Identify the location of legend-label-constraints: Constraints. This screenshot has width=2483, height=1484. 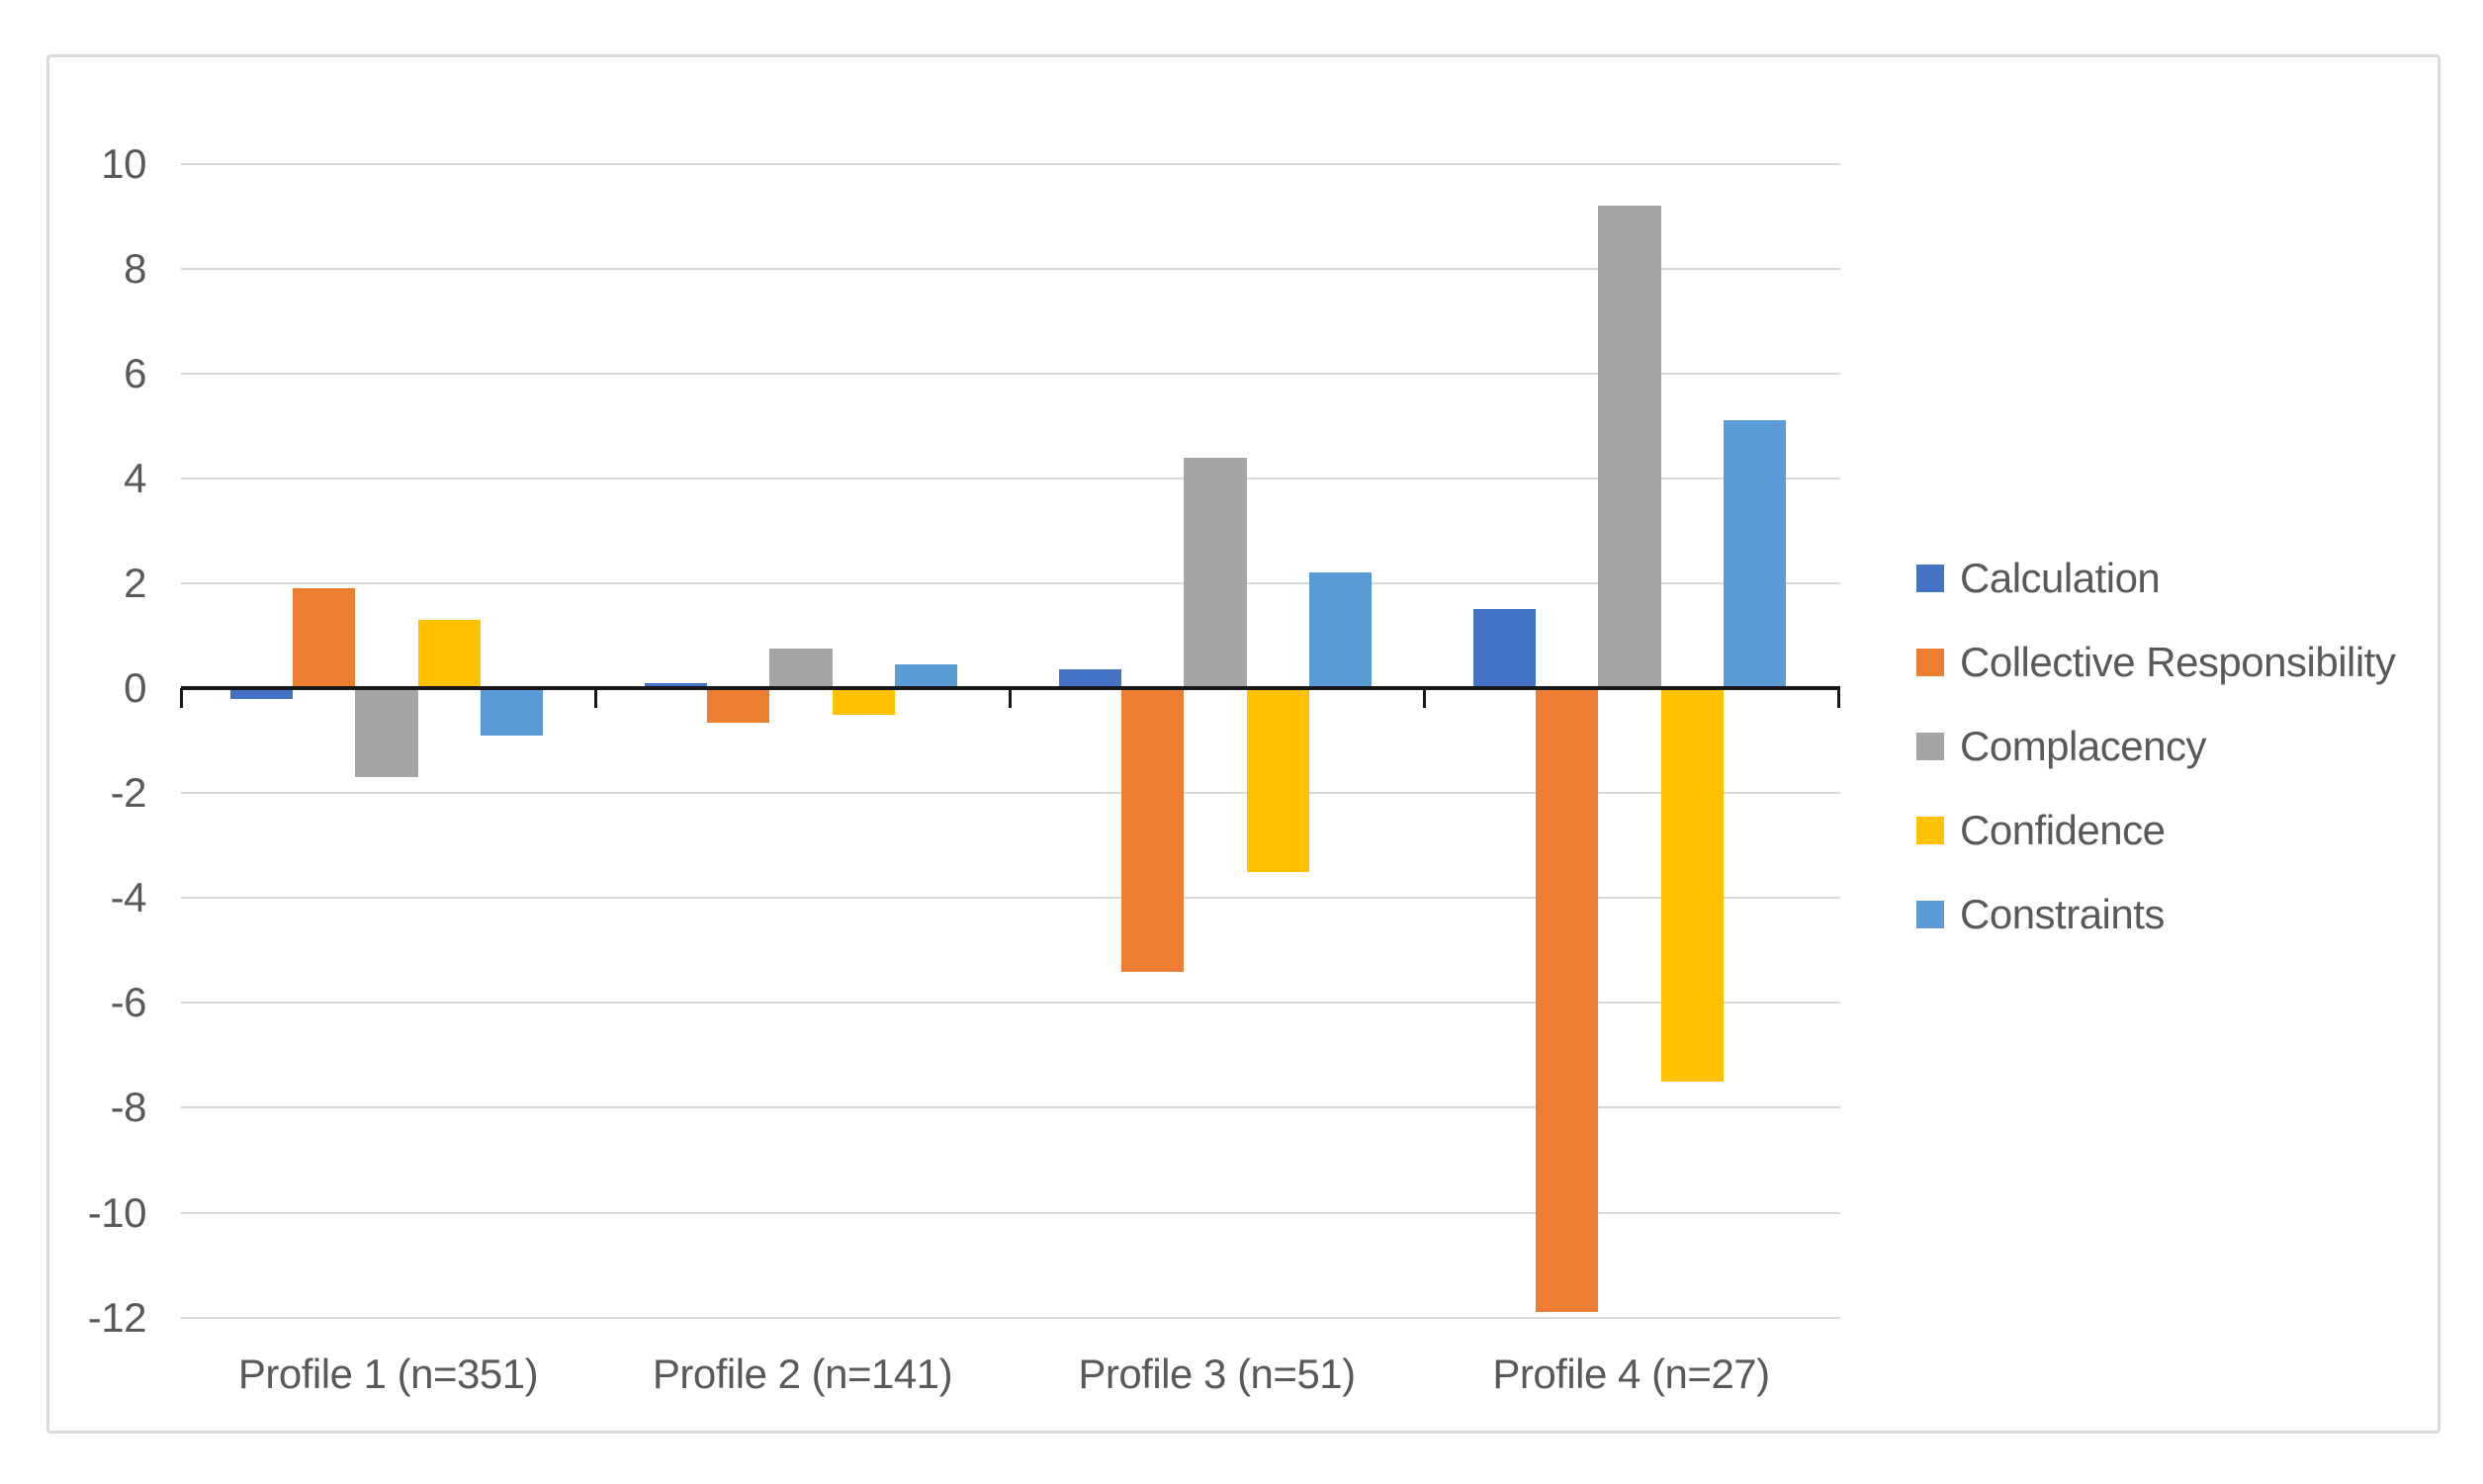
(2062, 914).